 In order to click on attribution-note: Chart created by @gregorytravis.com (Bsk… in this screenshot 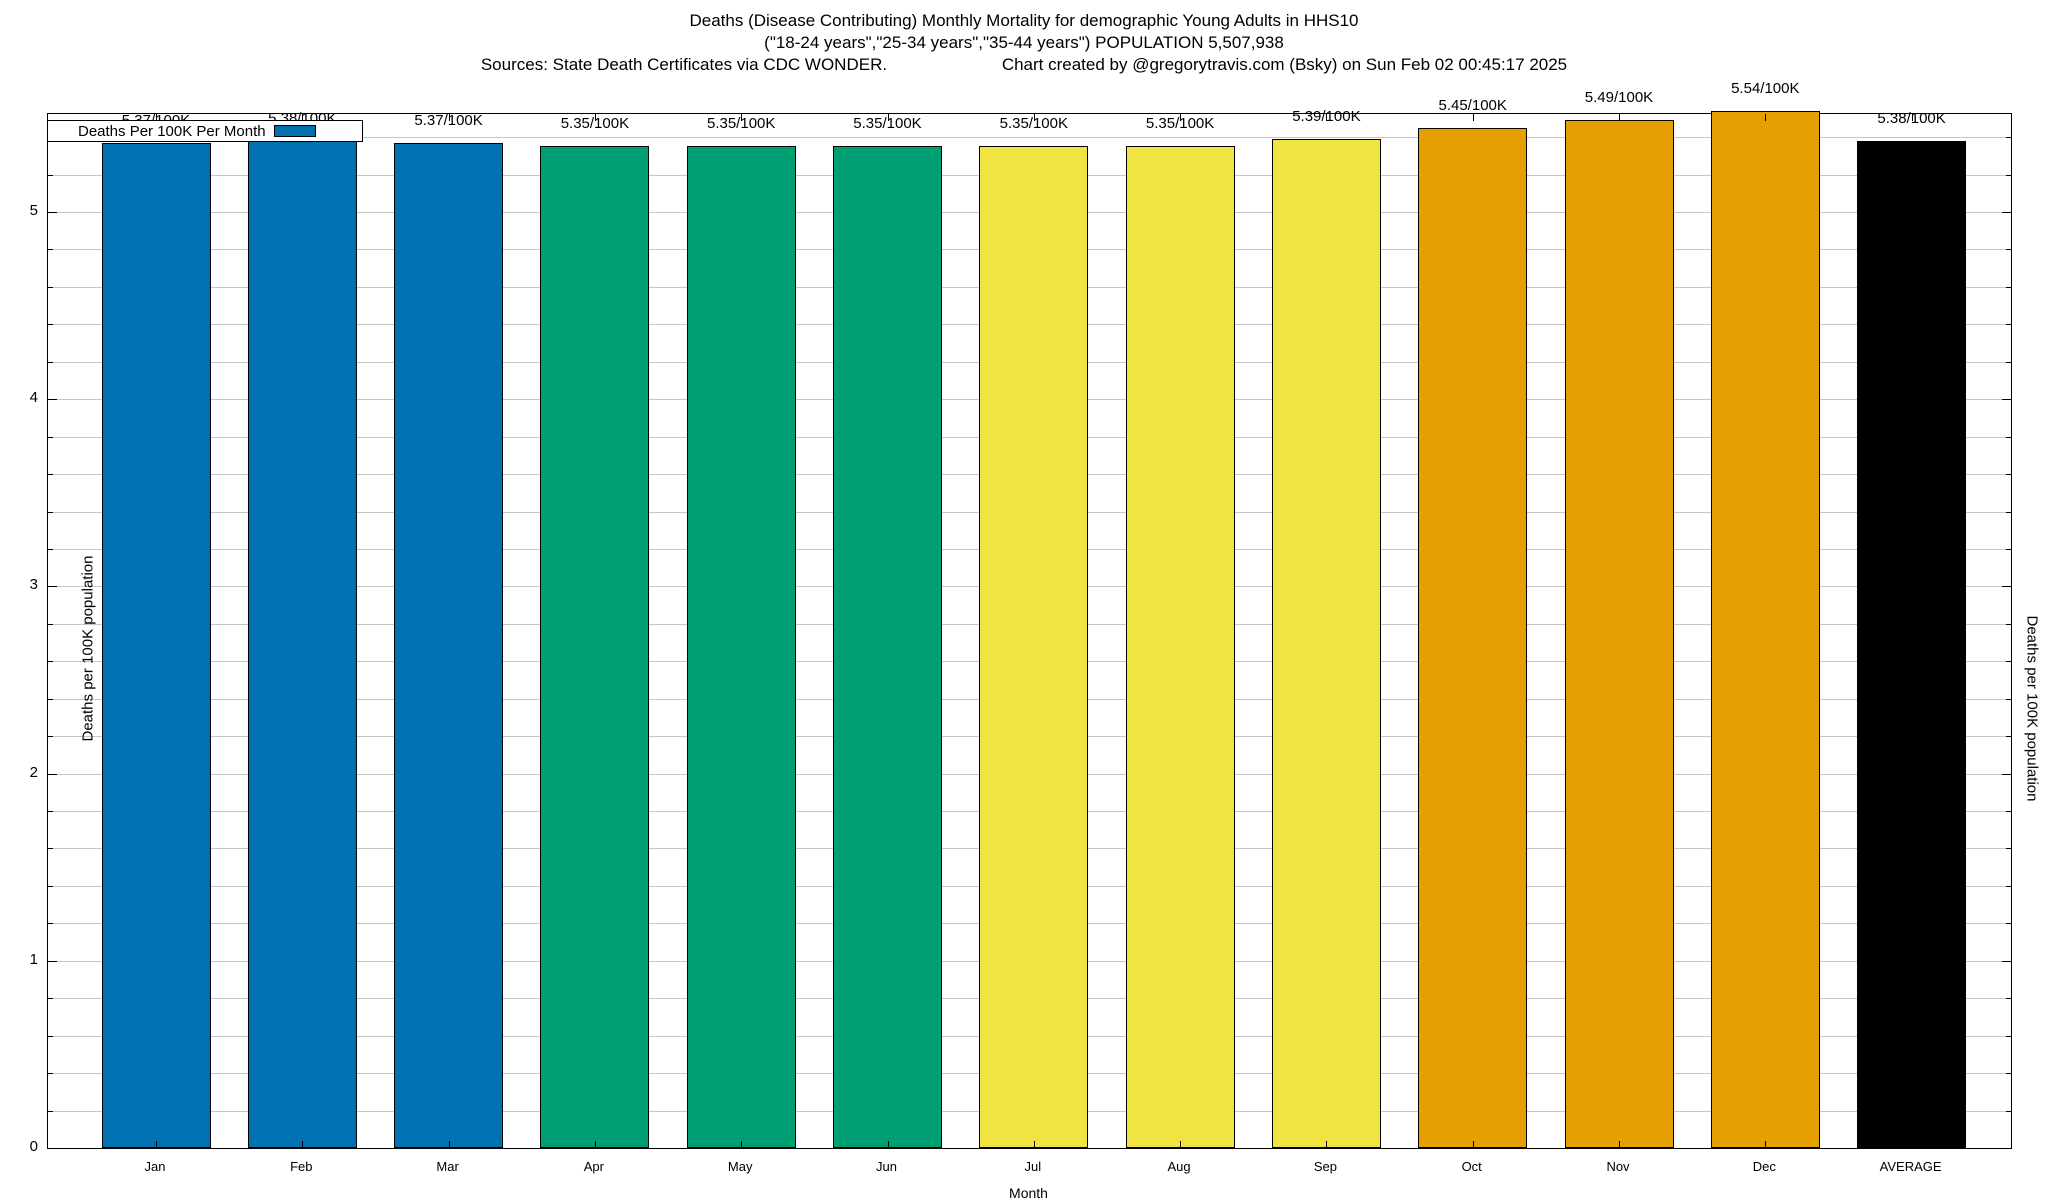, I will do `click(1284, 64)`.